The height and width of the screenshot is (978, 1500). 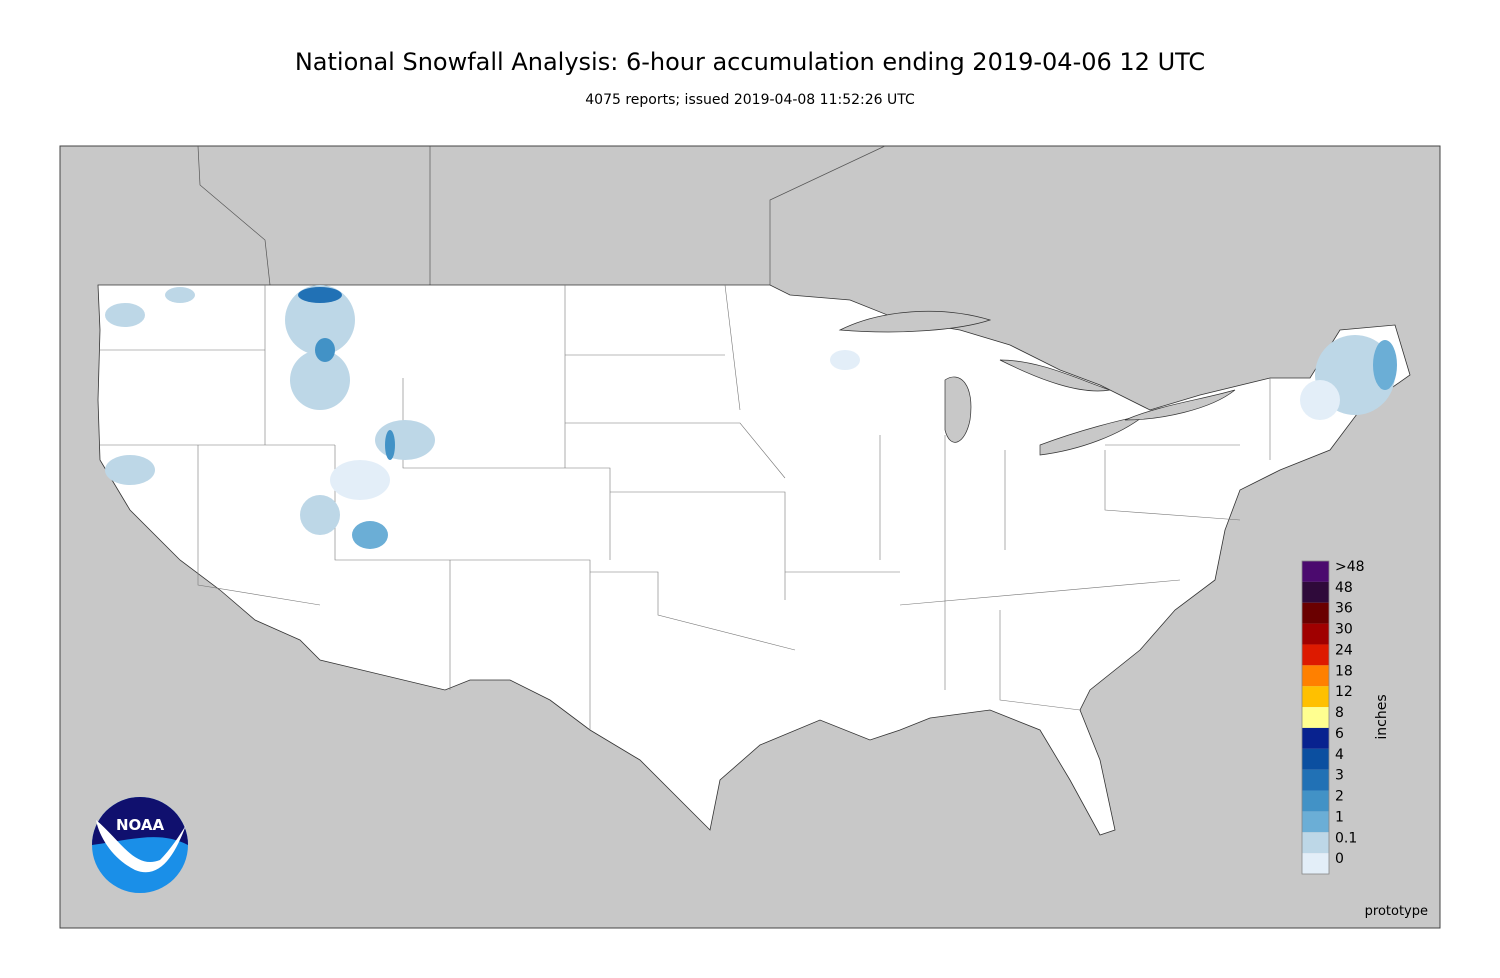 What do you see at coordinates (1396, 911) in the screenshot?
I see `note: prototype` at bounding box center [1396, 911].